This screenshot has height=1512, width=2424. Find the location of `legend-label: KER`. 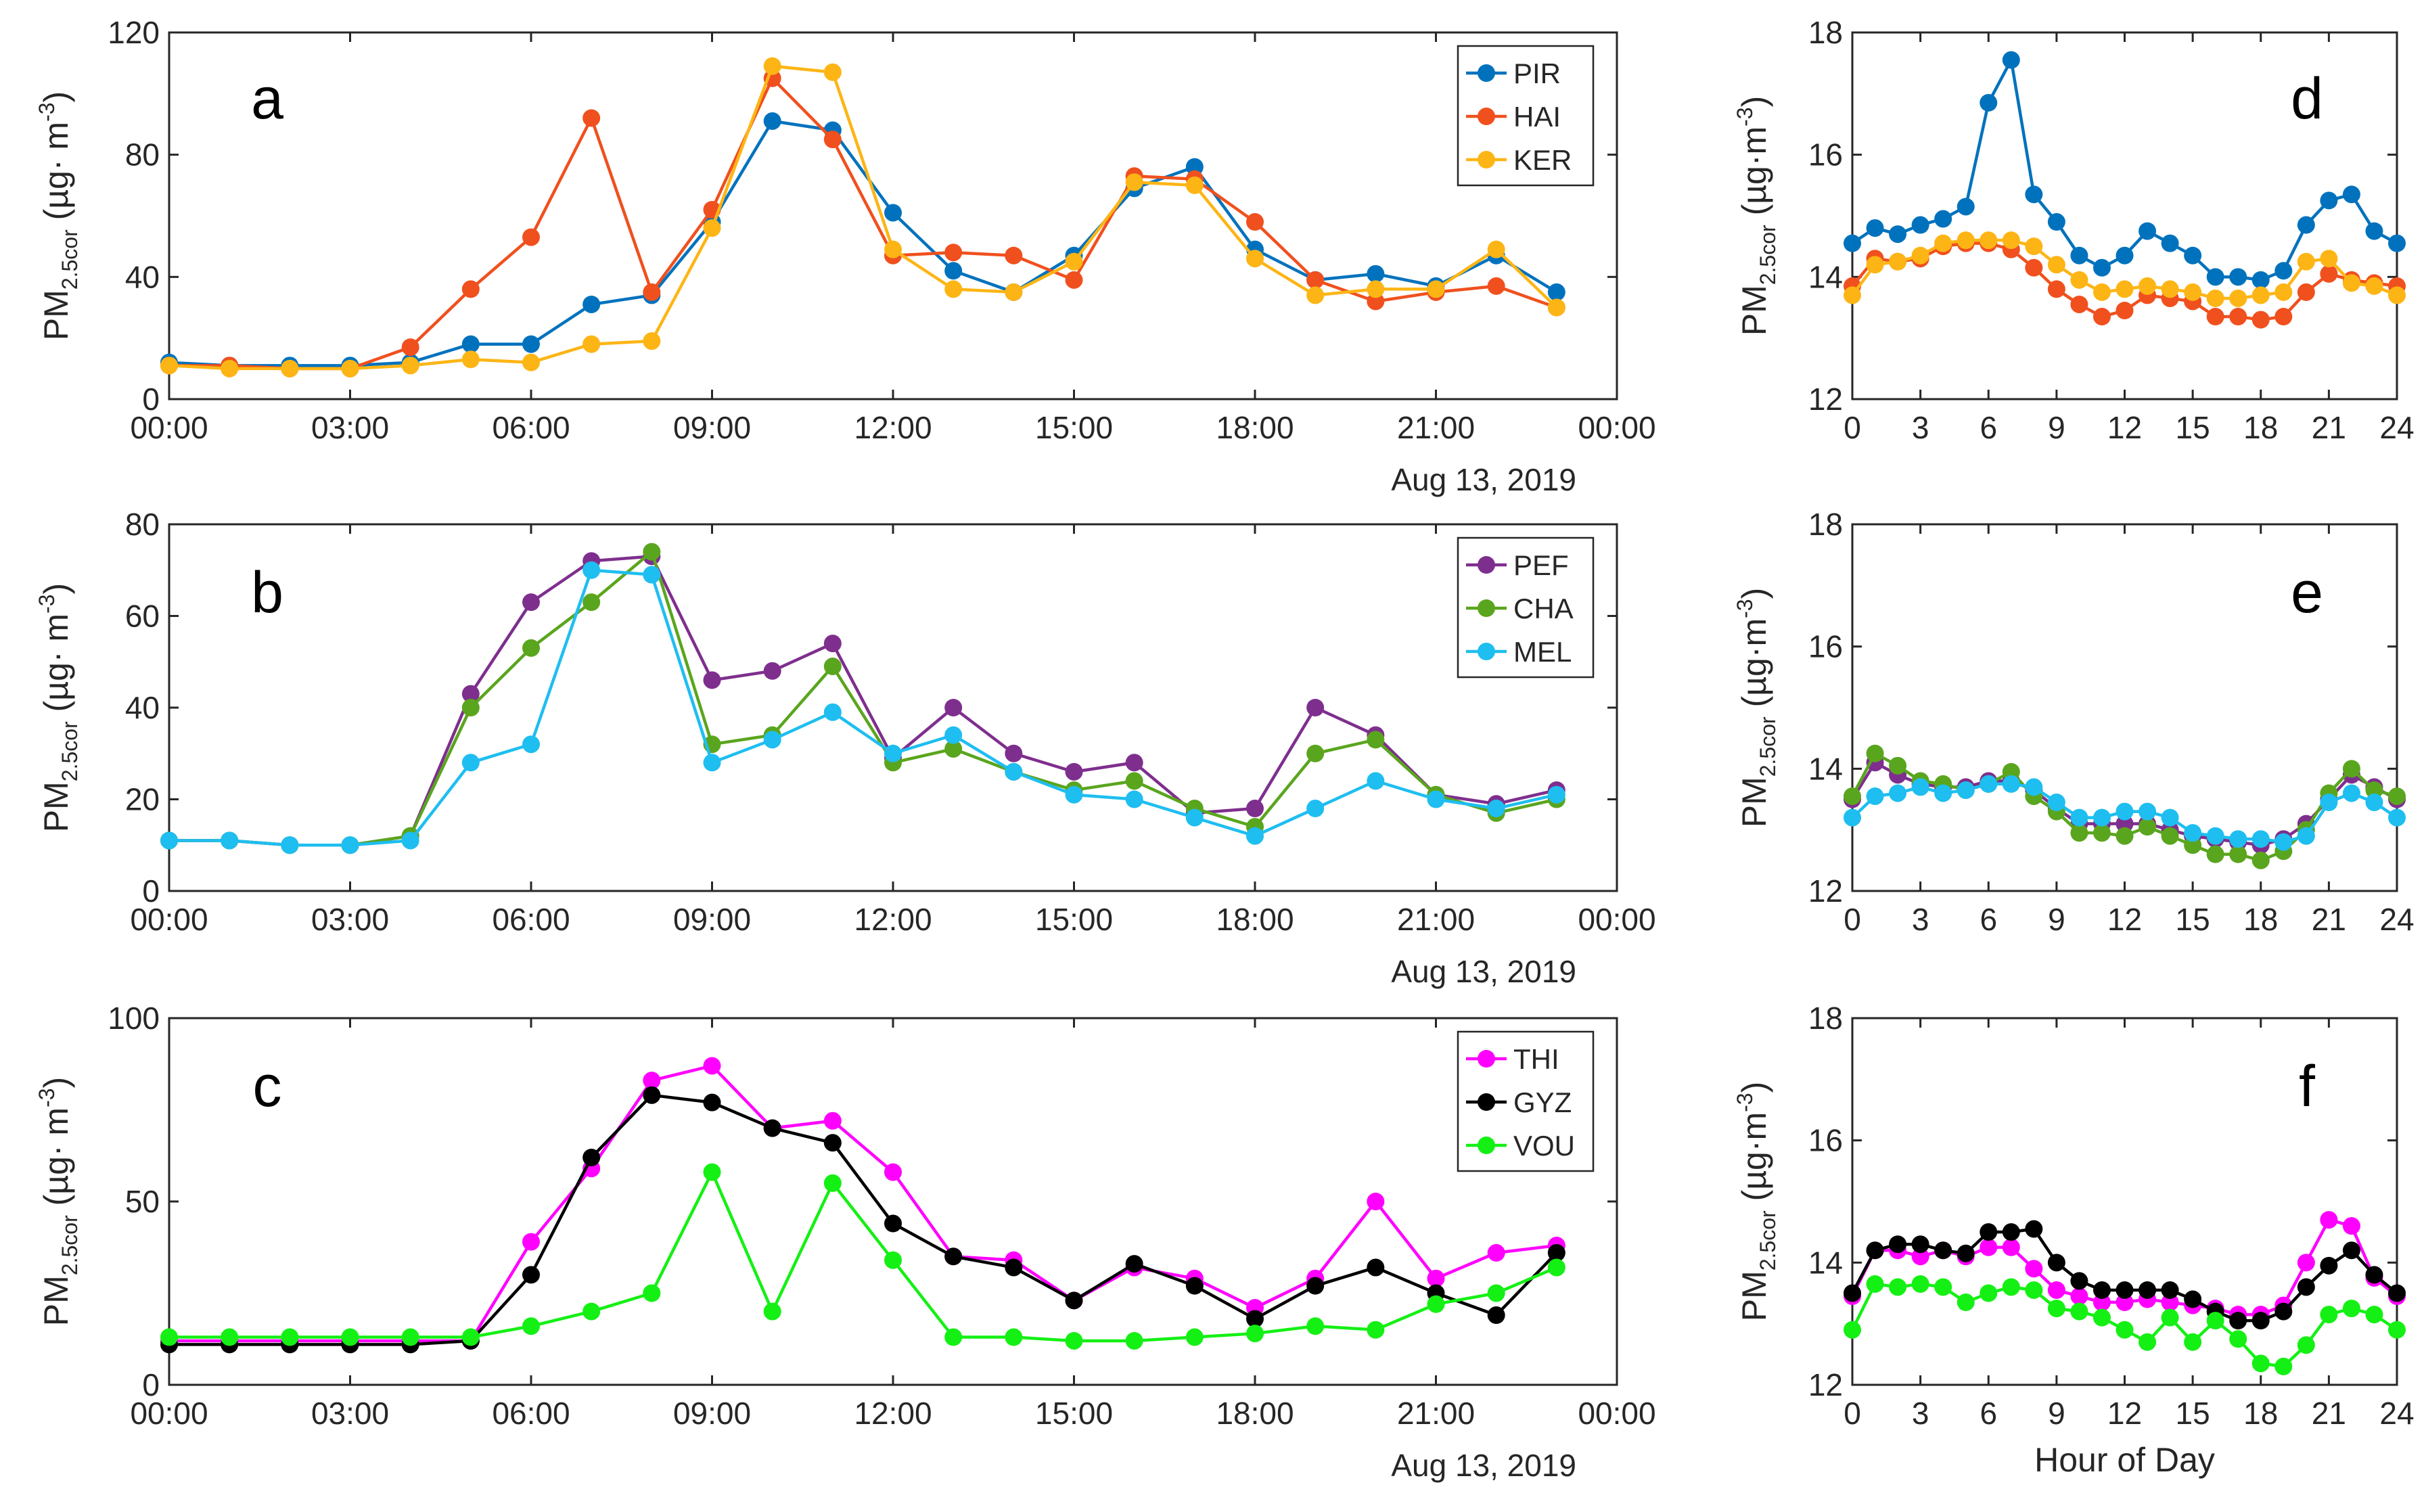

legend-label: KER is located at coordinates (1542, 160).